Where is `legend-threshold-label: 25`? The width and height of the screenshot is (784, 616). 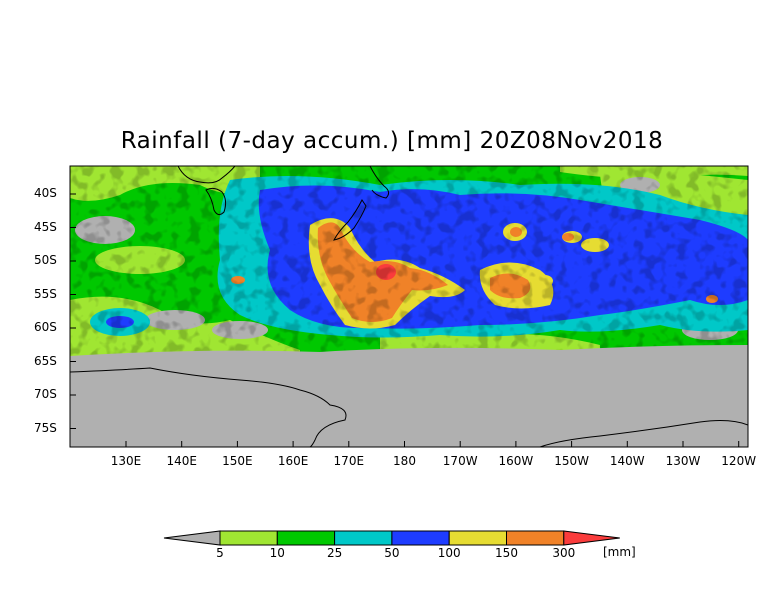 legend-threshold-label: 25 is located at coordinates (334, 553).